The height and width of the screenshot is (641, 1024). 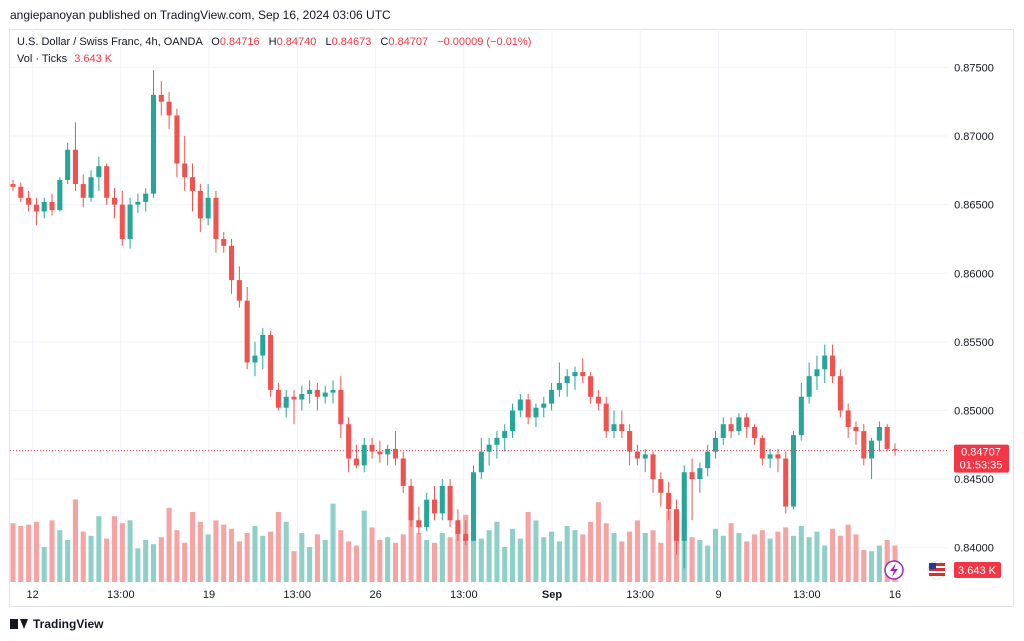 What do you see at coordinates (937, 570) in the screenshot?
I see `flag-icon` at bounding box center [937, 570].